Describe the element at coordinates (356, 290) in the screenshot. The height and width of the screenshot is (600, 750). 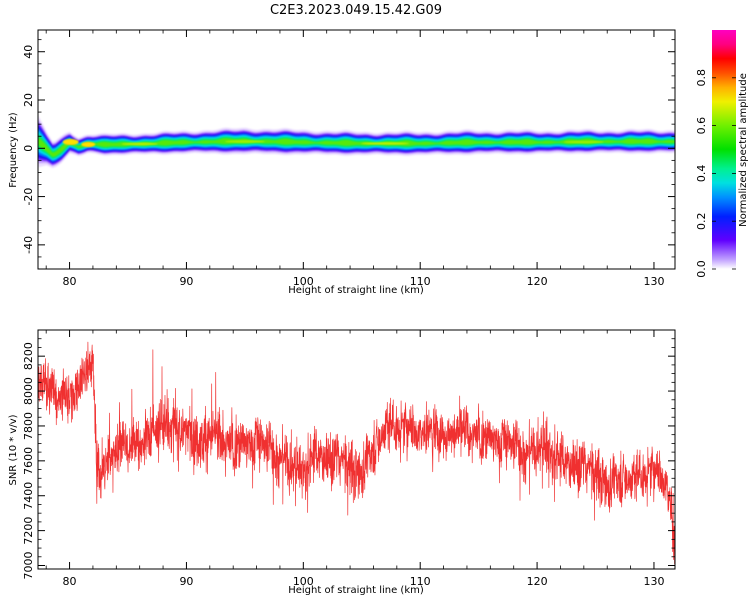
I see `spectrogram-xlabel: Height of straight line (km)` at that location.